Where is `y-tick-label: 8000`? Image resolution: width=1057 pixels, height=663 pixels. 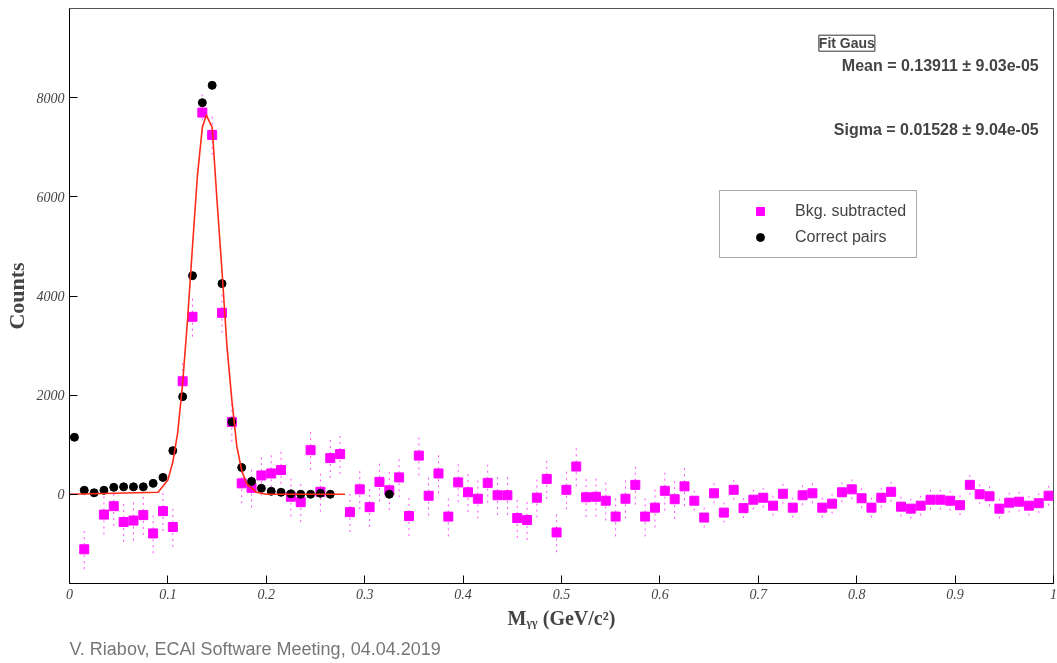
y-tick-label: 8000 is located at coordinates (50, 98).